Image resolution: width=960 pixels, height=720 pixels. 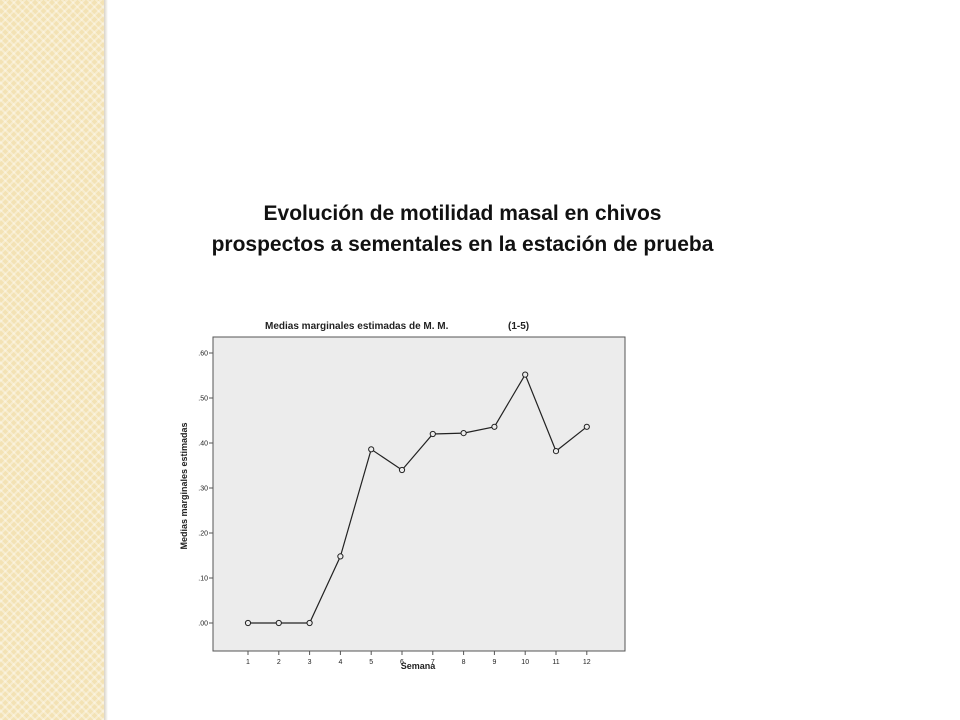 What do you see at coordinates (462, 213) in the screenshot?
I see `slide-title-line-1: Evolución de motilidad masal en chivos` at bounding box center [462, 213].